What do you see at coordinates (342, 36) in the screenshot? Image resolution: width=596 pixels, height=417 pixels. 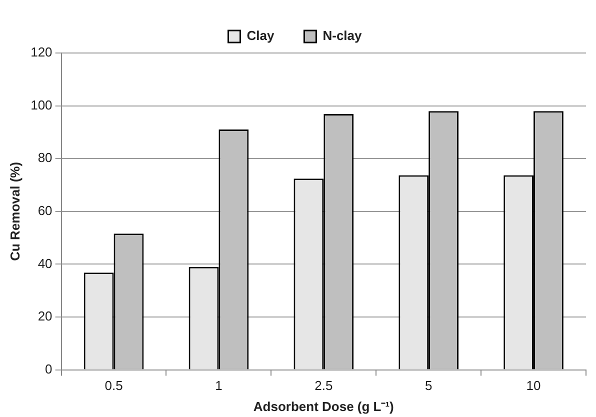 I see `legend-label: N-clay` at bounding box center [342, 36].